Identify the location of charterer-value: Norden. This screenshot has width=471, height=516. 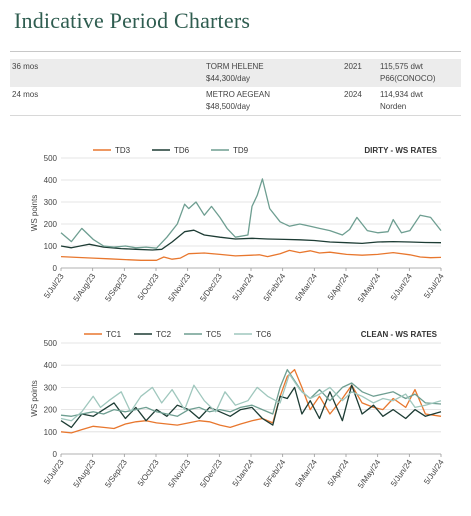
(393, 106).